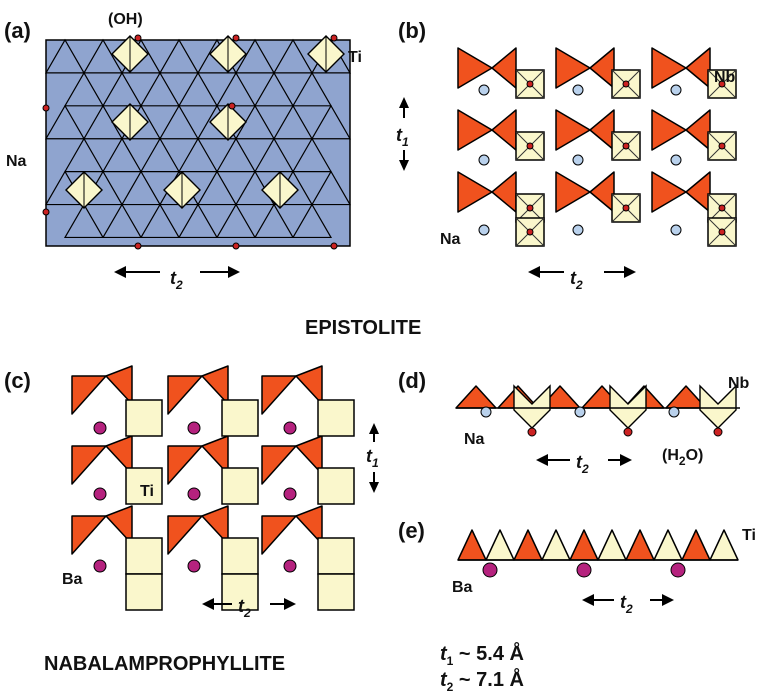 The height and width of the screenshot is (693, 762). Describe the element at coordinates (582, 279) in the screenshot. I see `t2-axis-b: t2` at that location.